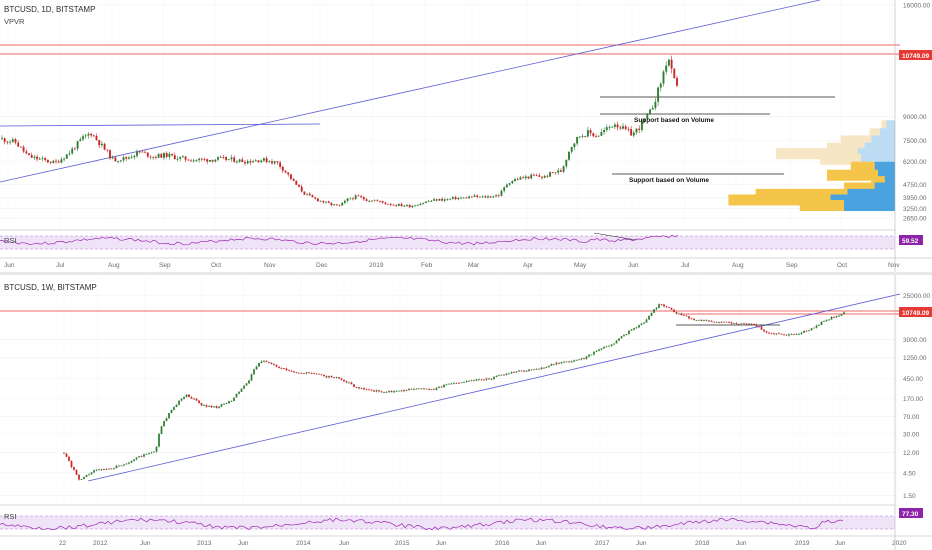 The image size is (932, 550). Describe the element at coordinates (911, 513) in the screenshot. I see `weekly-rsi-value-badge` at that location.